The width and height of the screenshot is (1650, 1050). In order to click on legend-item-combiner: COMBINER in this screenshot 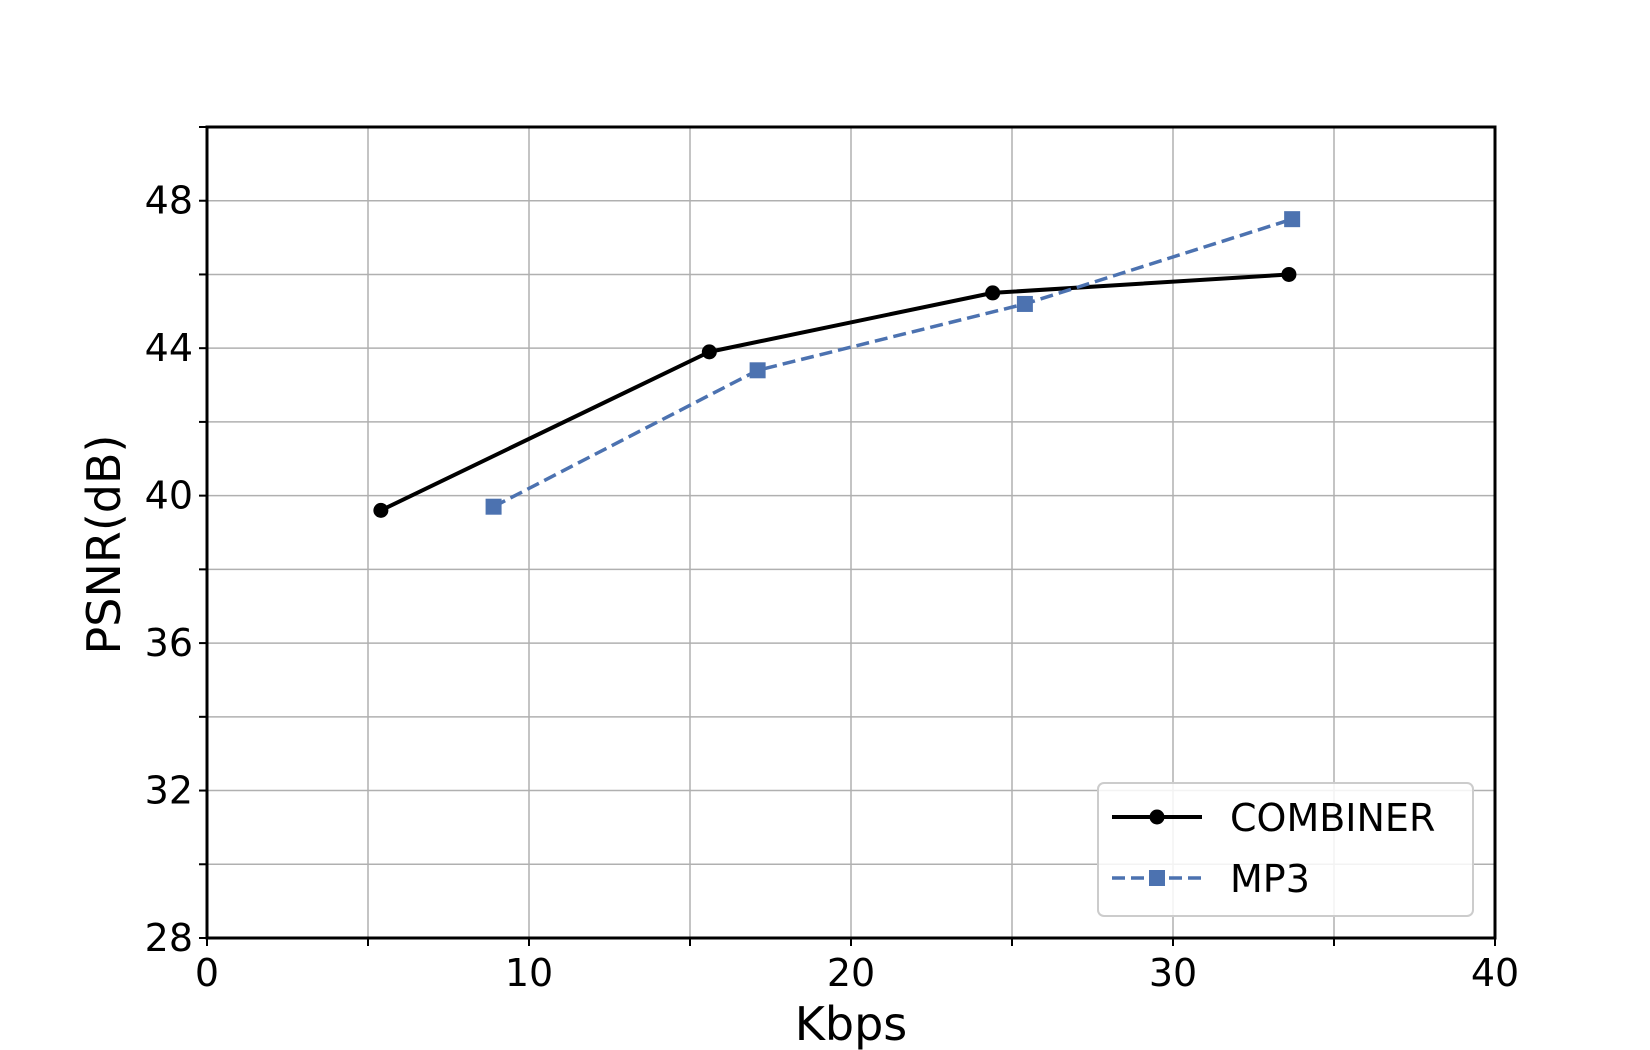, I will do `click(1273, 818)`.